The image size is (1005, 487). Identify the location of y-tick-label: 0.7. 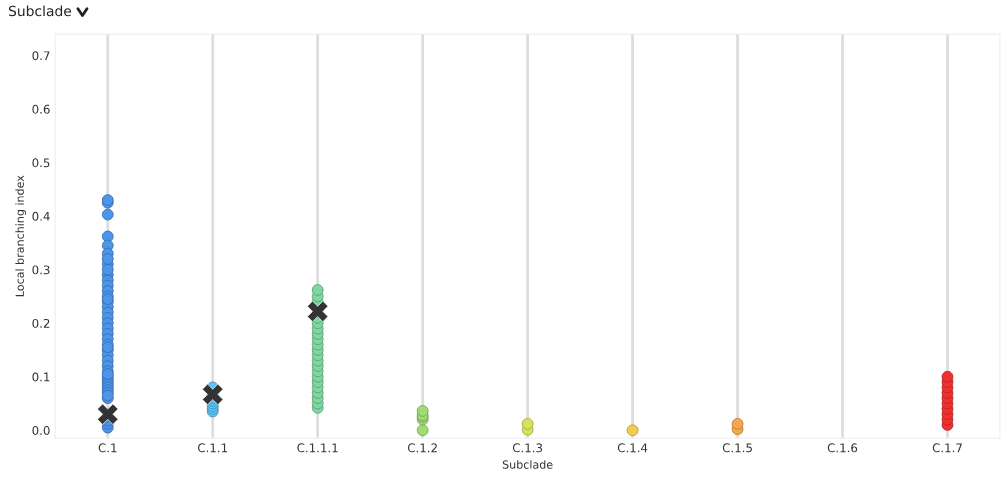
(41, 56).